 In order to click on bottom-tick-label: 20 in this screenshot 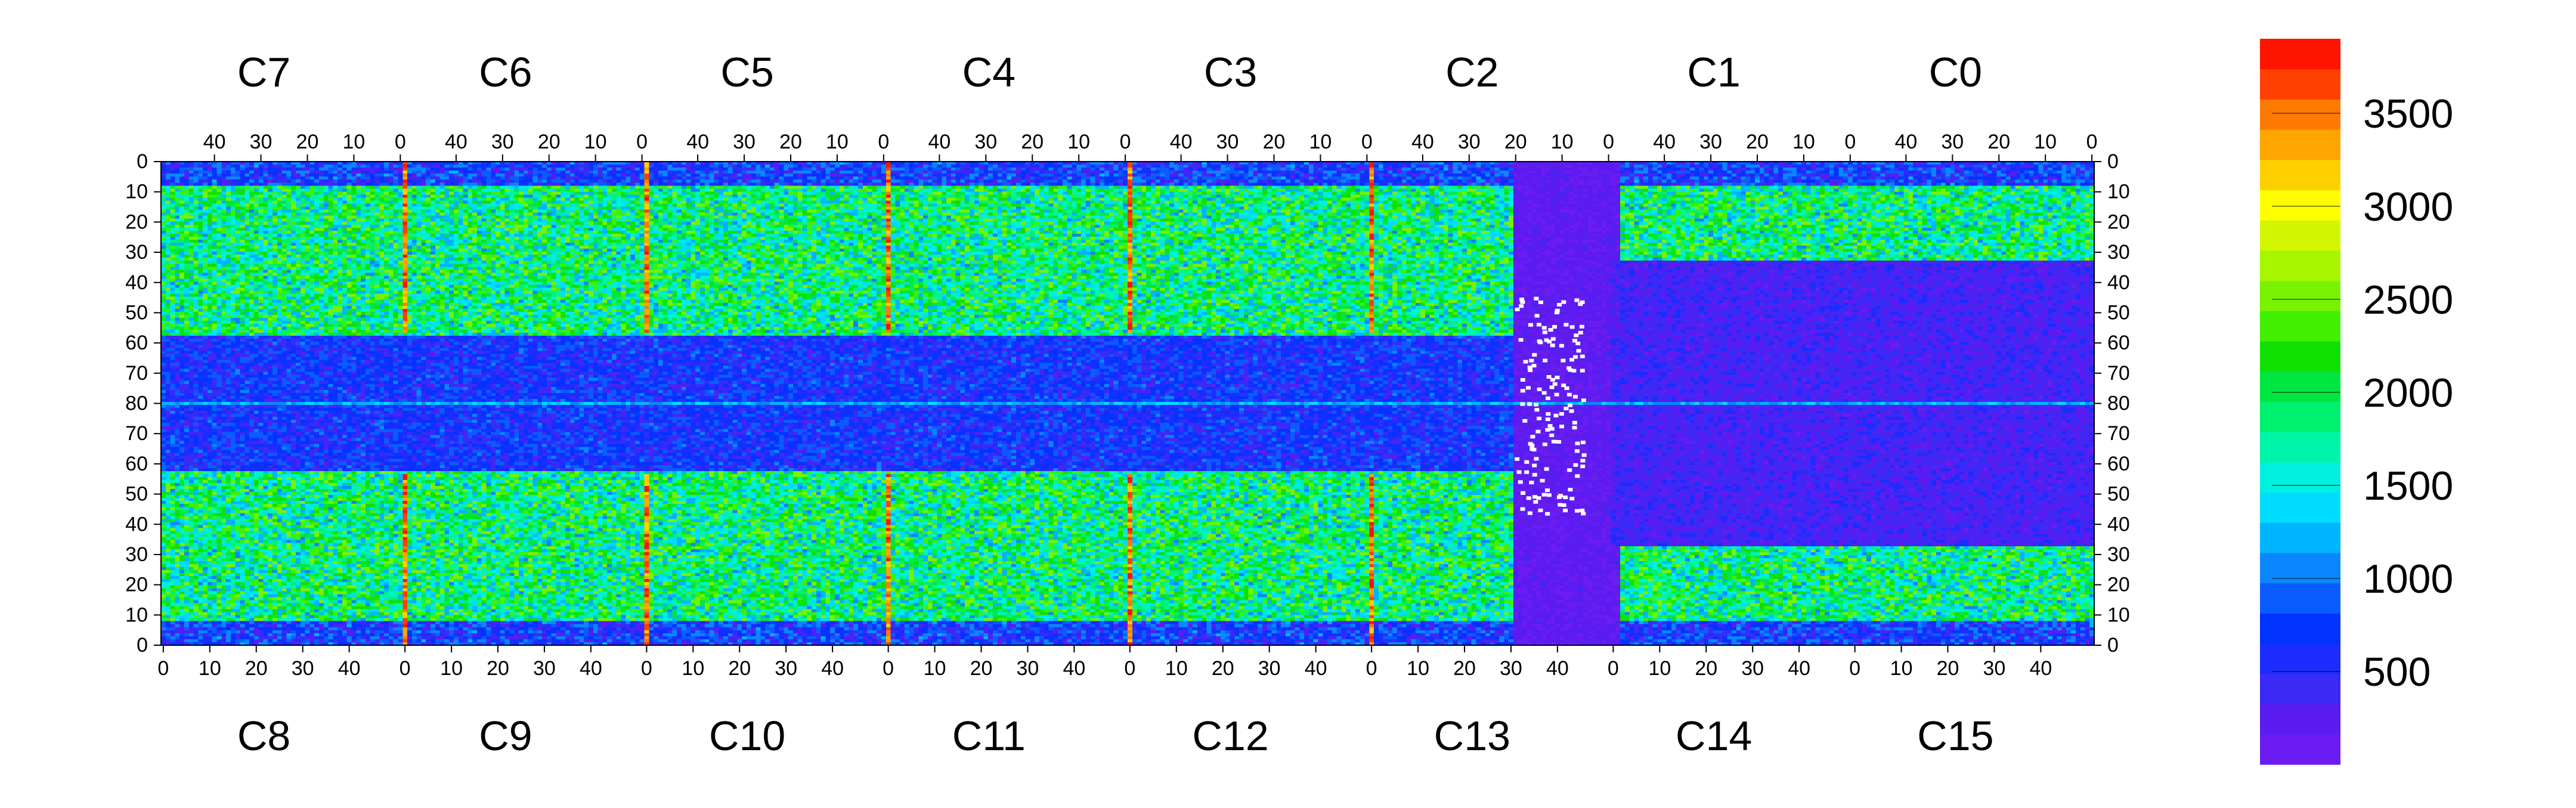, I will do `click(1948, 668)`.